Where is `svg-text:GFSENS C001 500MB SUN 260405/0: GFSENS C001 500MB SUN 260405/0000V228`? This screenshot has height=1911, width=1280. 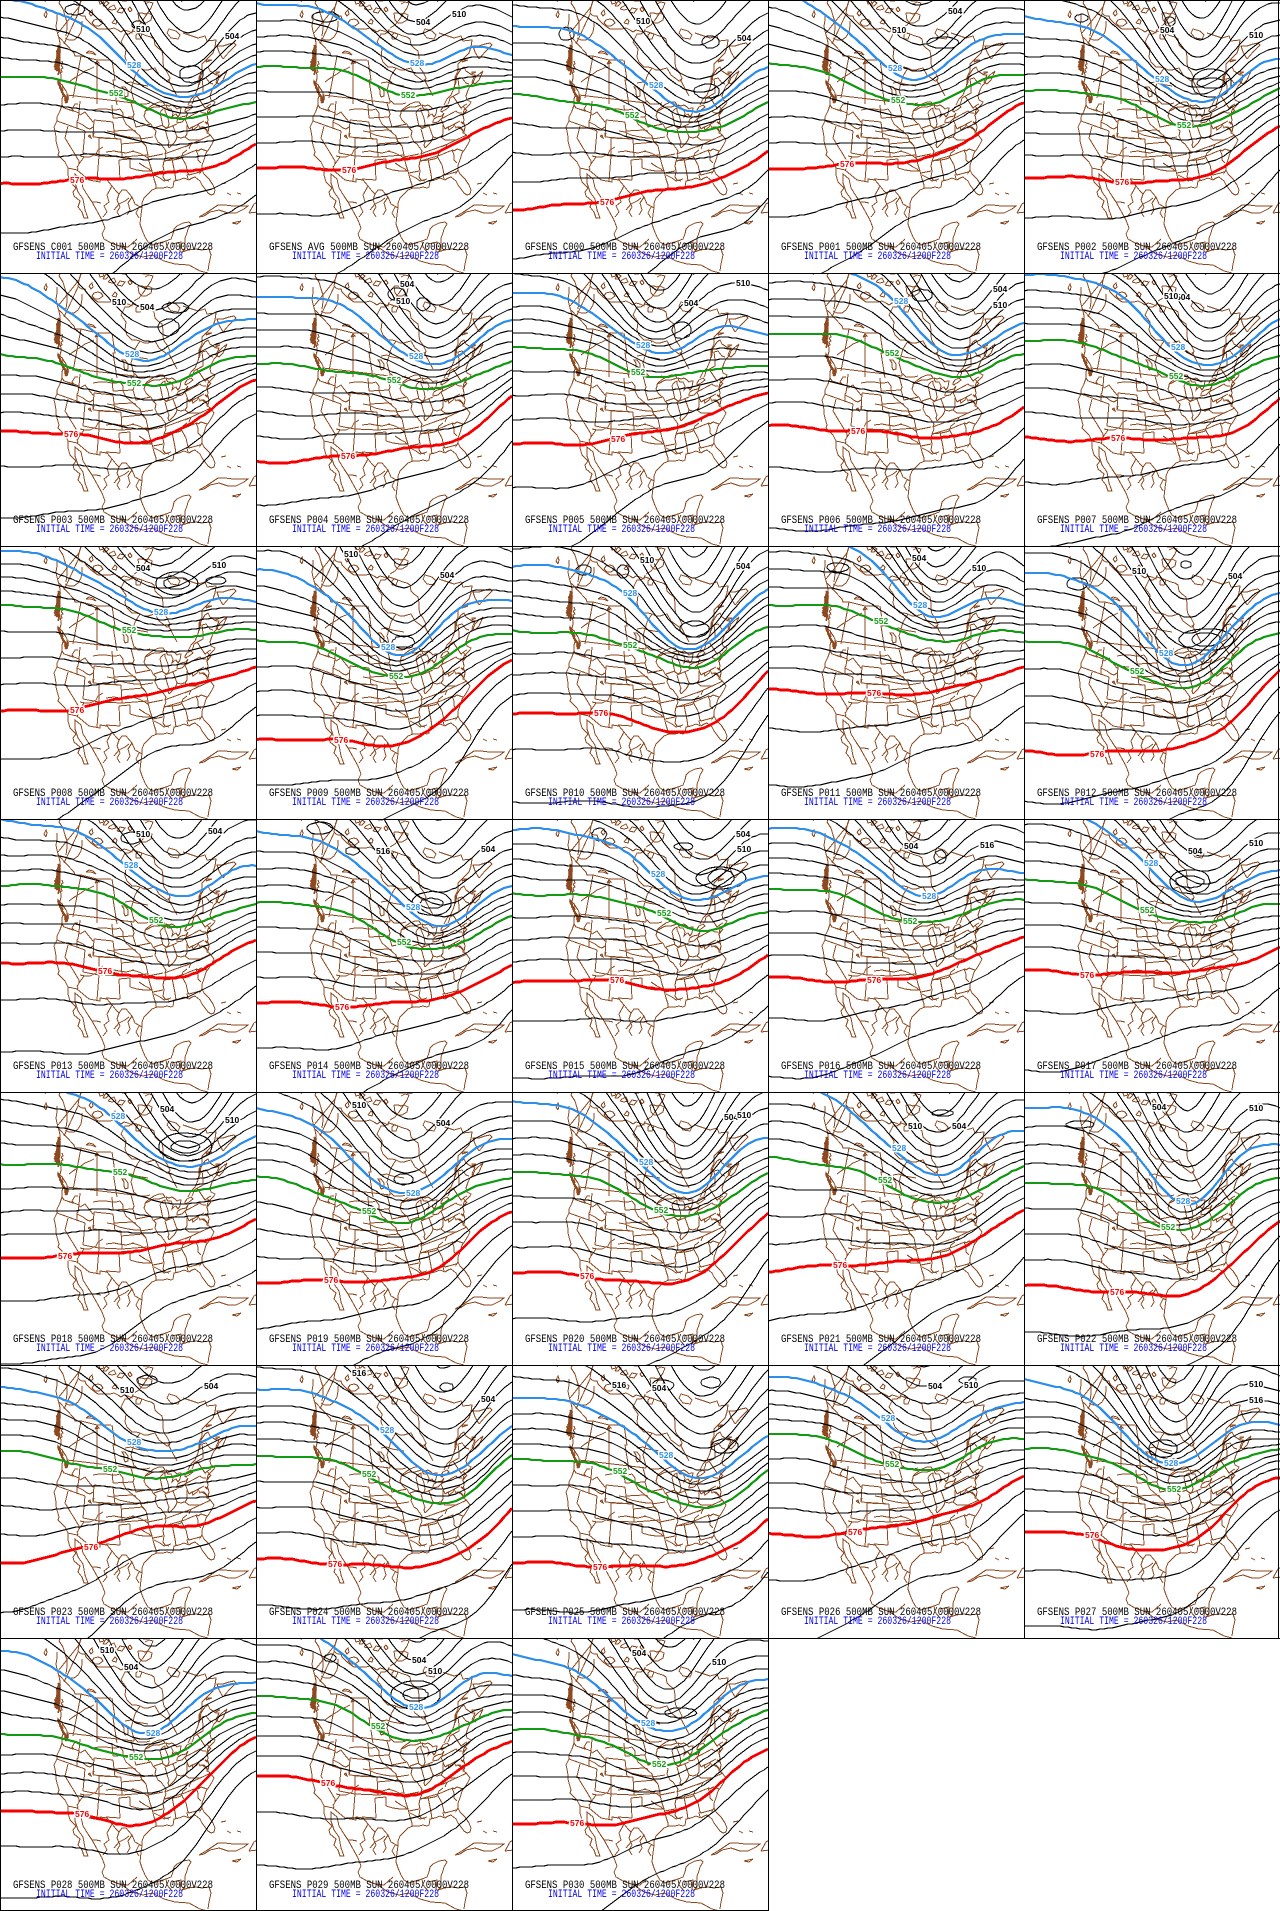 svg-text:GFSENS C001 500MB SUN 260405/0: GFSENS C001 500MB SUN 260405/0000V228 is located at coordinates (113, 248).